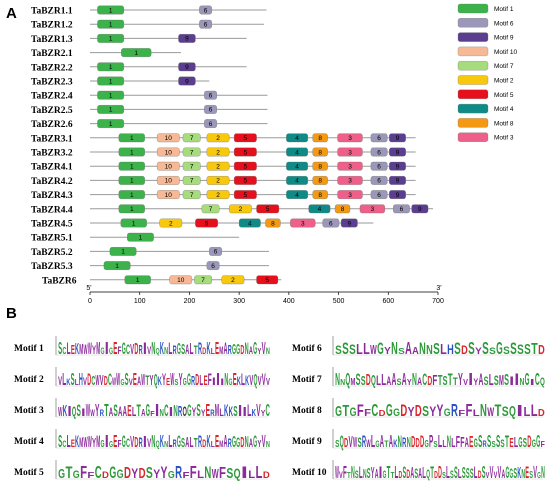 The height and width of the screenshot is (494, 550). Describe the element at coordinates (29, 411) in the screenshot. I see `logo-title: Motif 3` at that location.